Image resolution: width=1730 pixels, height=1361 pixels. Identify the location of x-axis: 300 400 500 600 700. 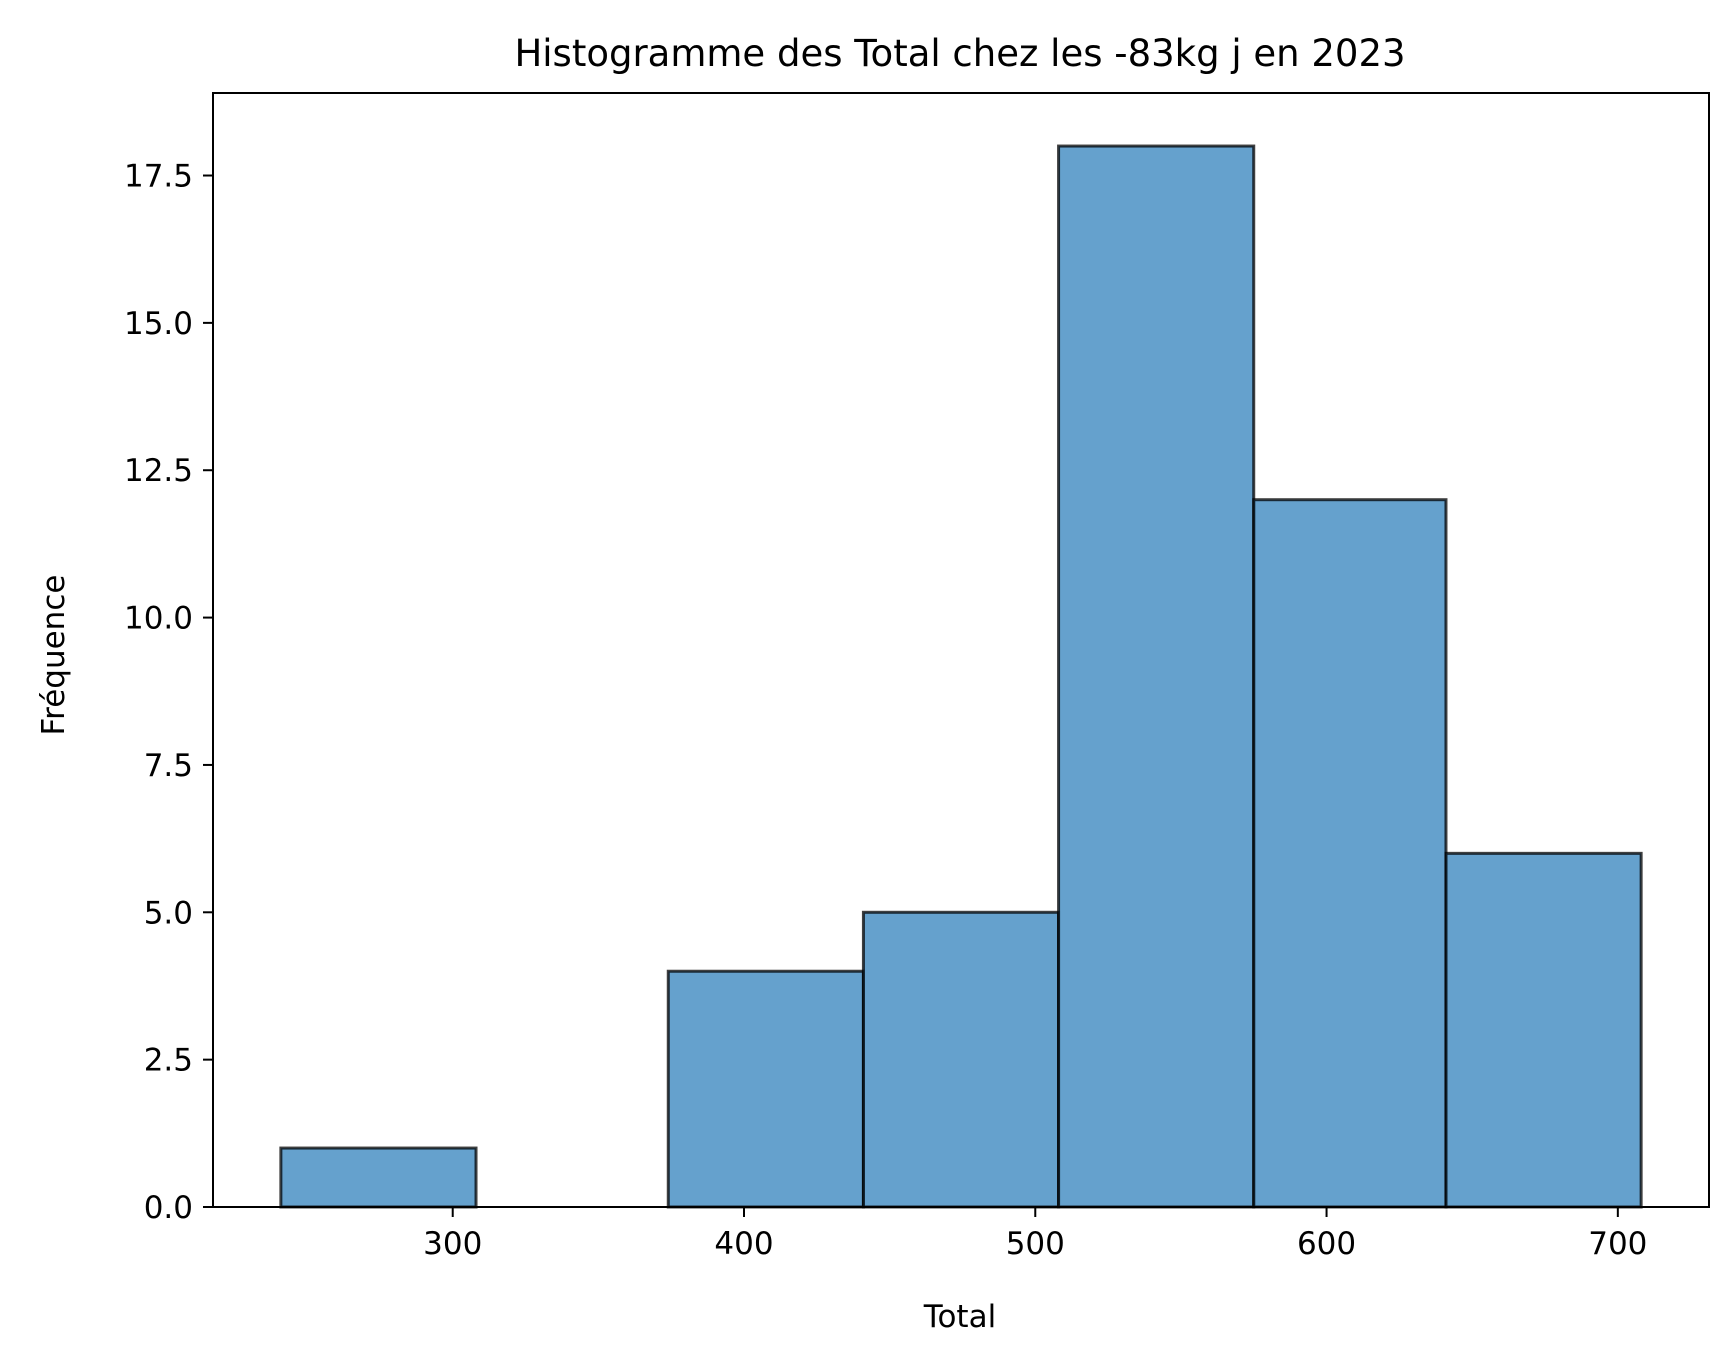
(1035, 1234).